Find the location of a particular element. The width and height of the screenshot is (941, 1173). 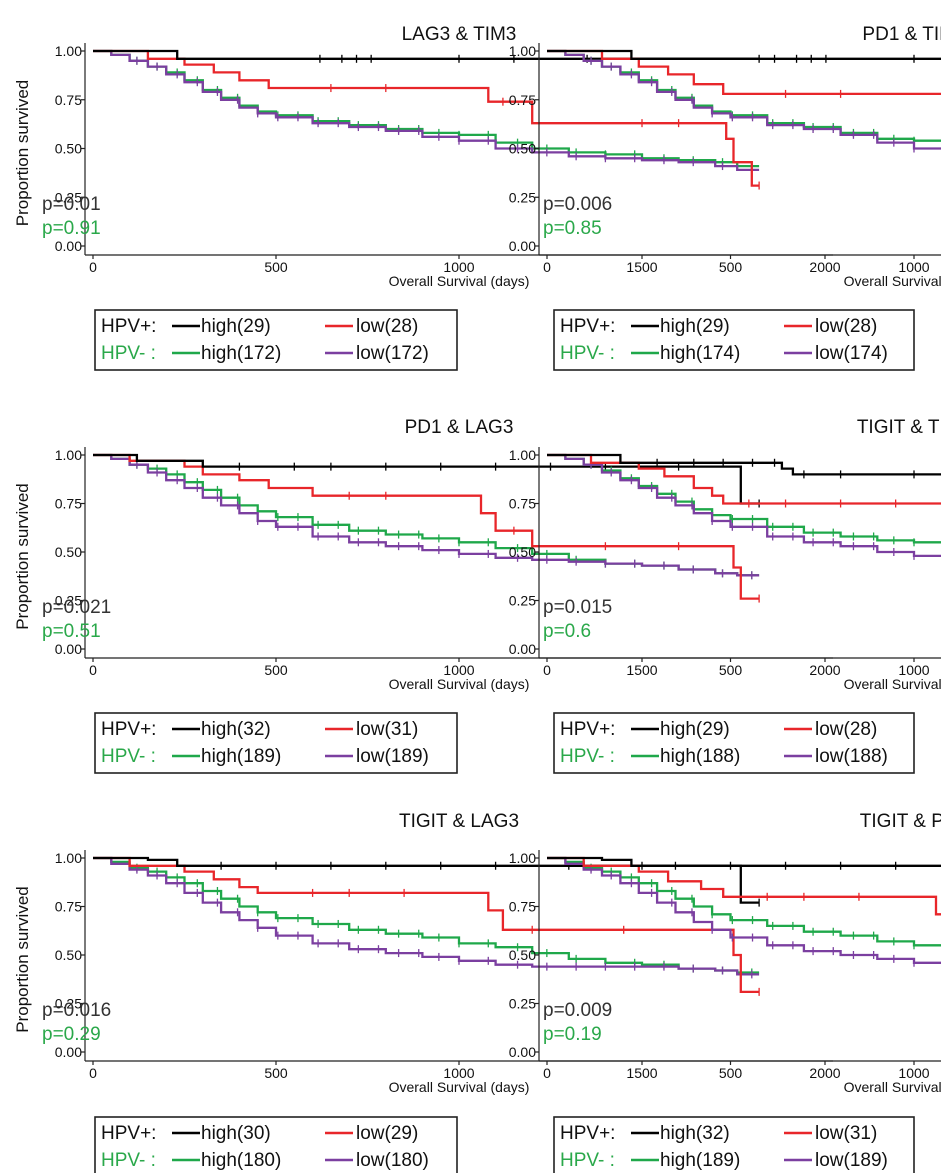

p-value-hpv-neg: p=0.91 is located at coordinates (71, 228).